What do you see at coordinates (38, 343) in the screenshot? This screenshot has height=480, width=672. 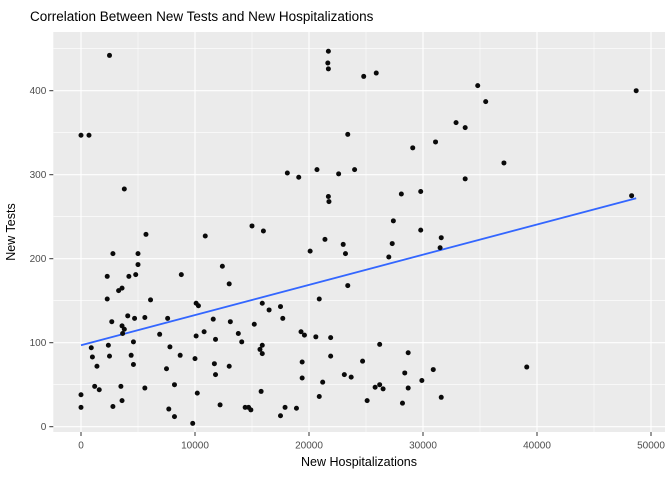 I see `y-tick-label: 100` at bounding box center [38, 343].